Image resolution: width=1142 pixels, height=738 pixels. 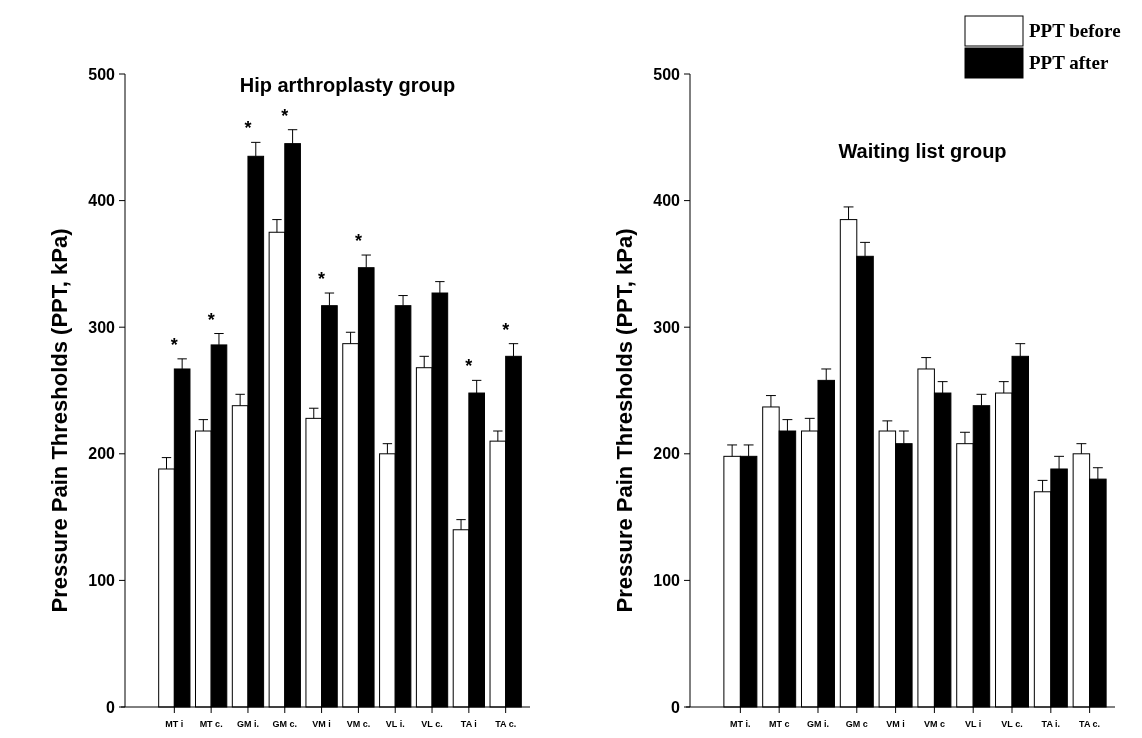 What do you see at coordinates (922, 151) in the screenshot?
I see `text: Waiting list group` at bounding box center [922, 151].